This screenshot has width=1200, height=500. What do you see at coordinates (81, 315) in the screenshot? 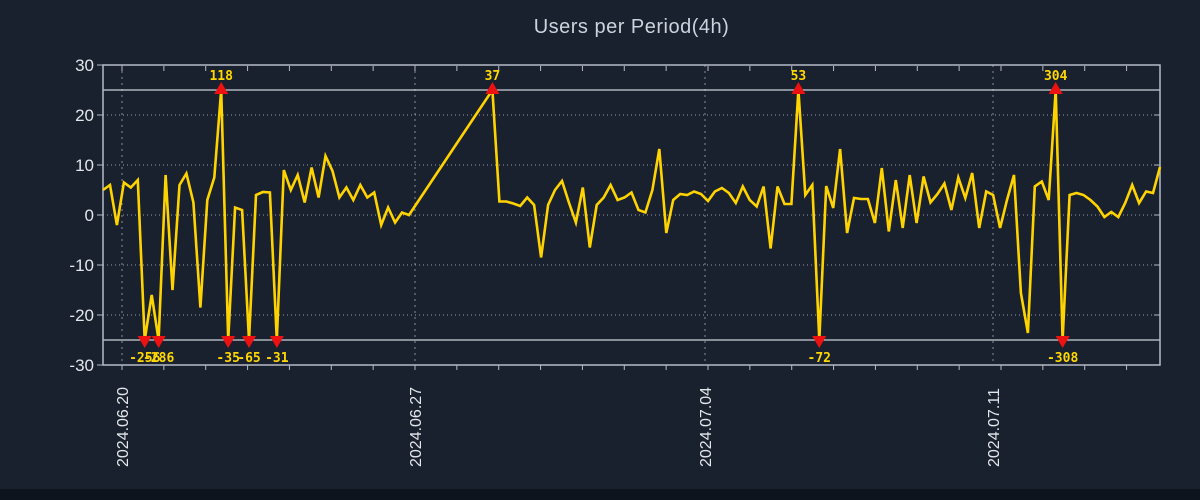
I see `y-tick-label: -20` at bounding box center [81, 315].